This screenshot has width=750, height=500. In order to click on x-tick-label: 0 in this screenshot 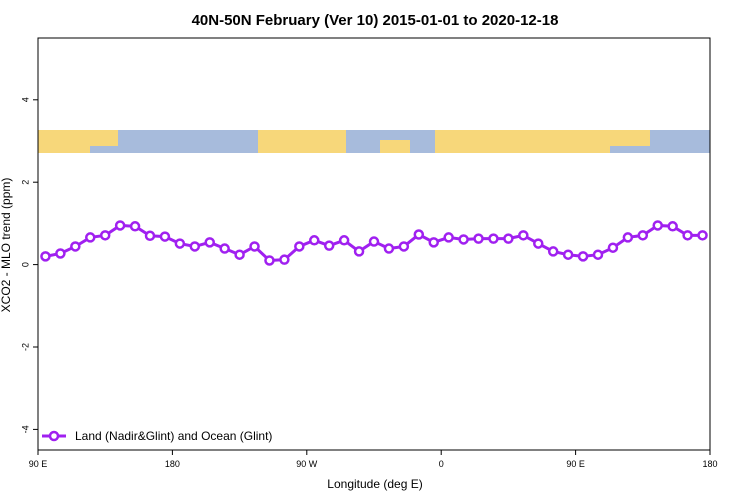, I will do `click(441, 464)`.